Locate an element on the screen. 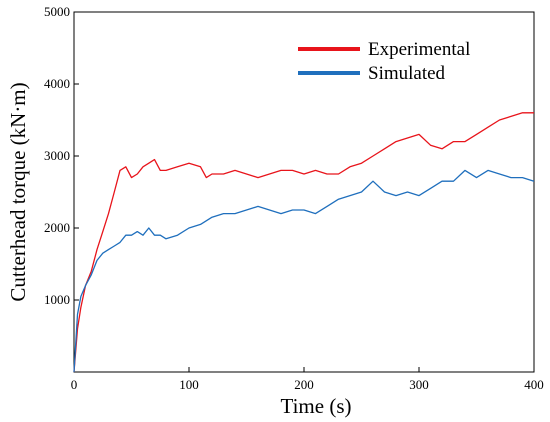 The height and width of the screenshot is (422, 550). x-tick-label: 0 is located at coordinates (74, 384).